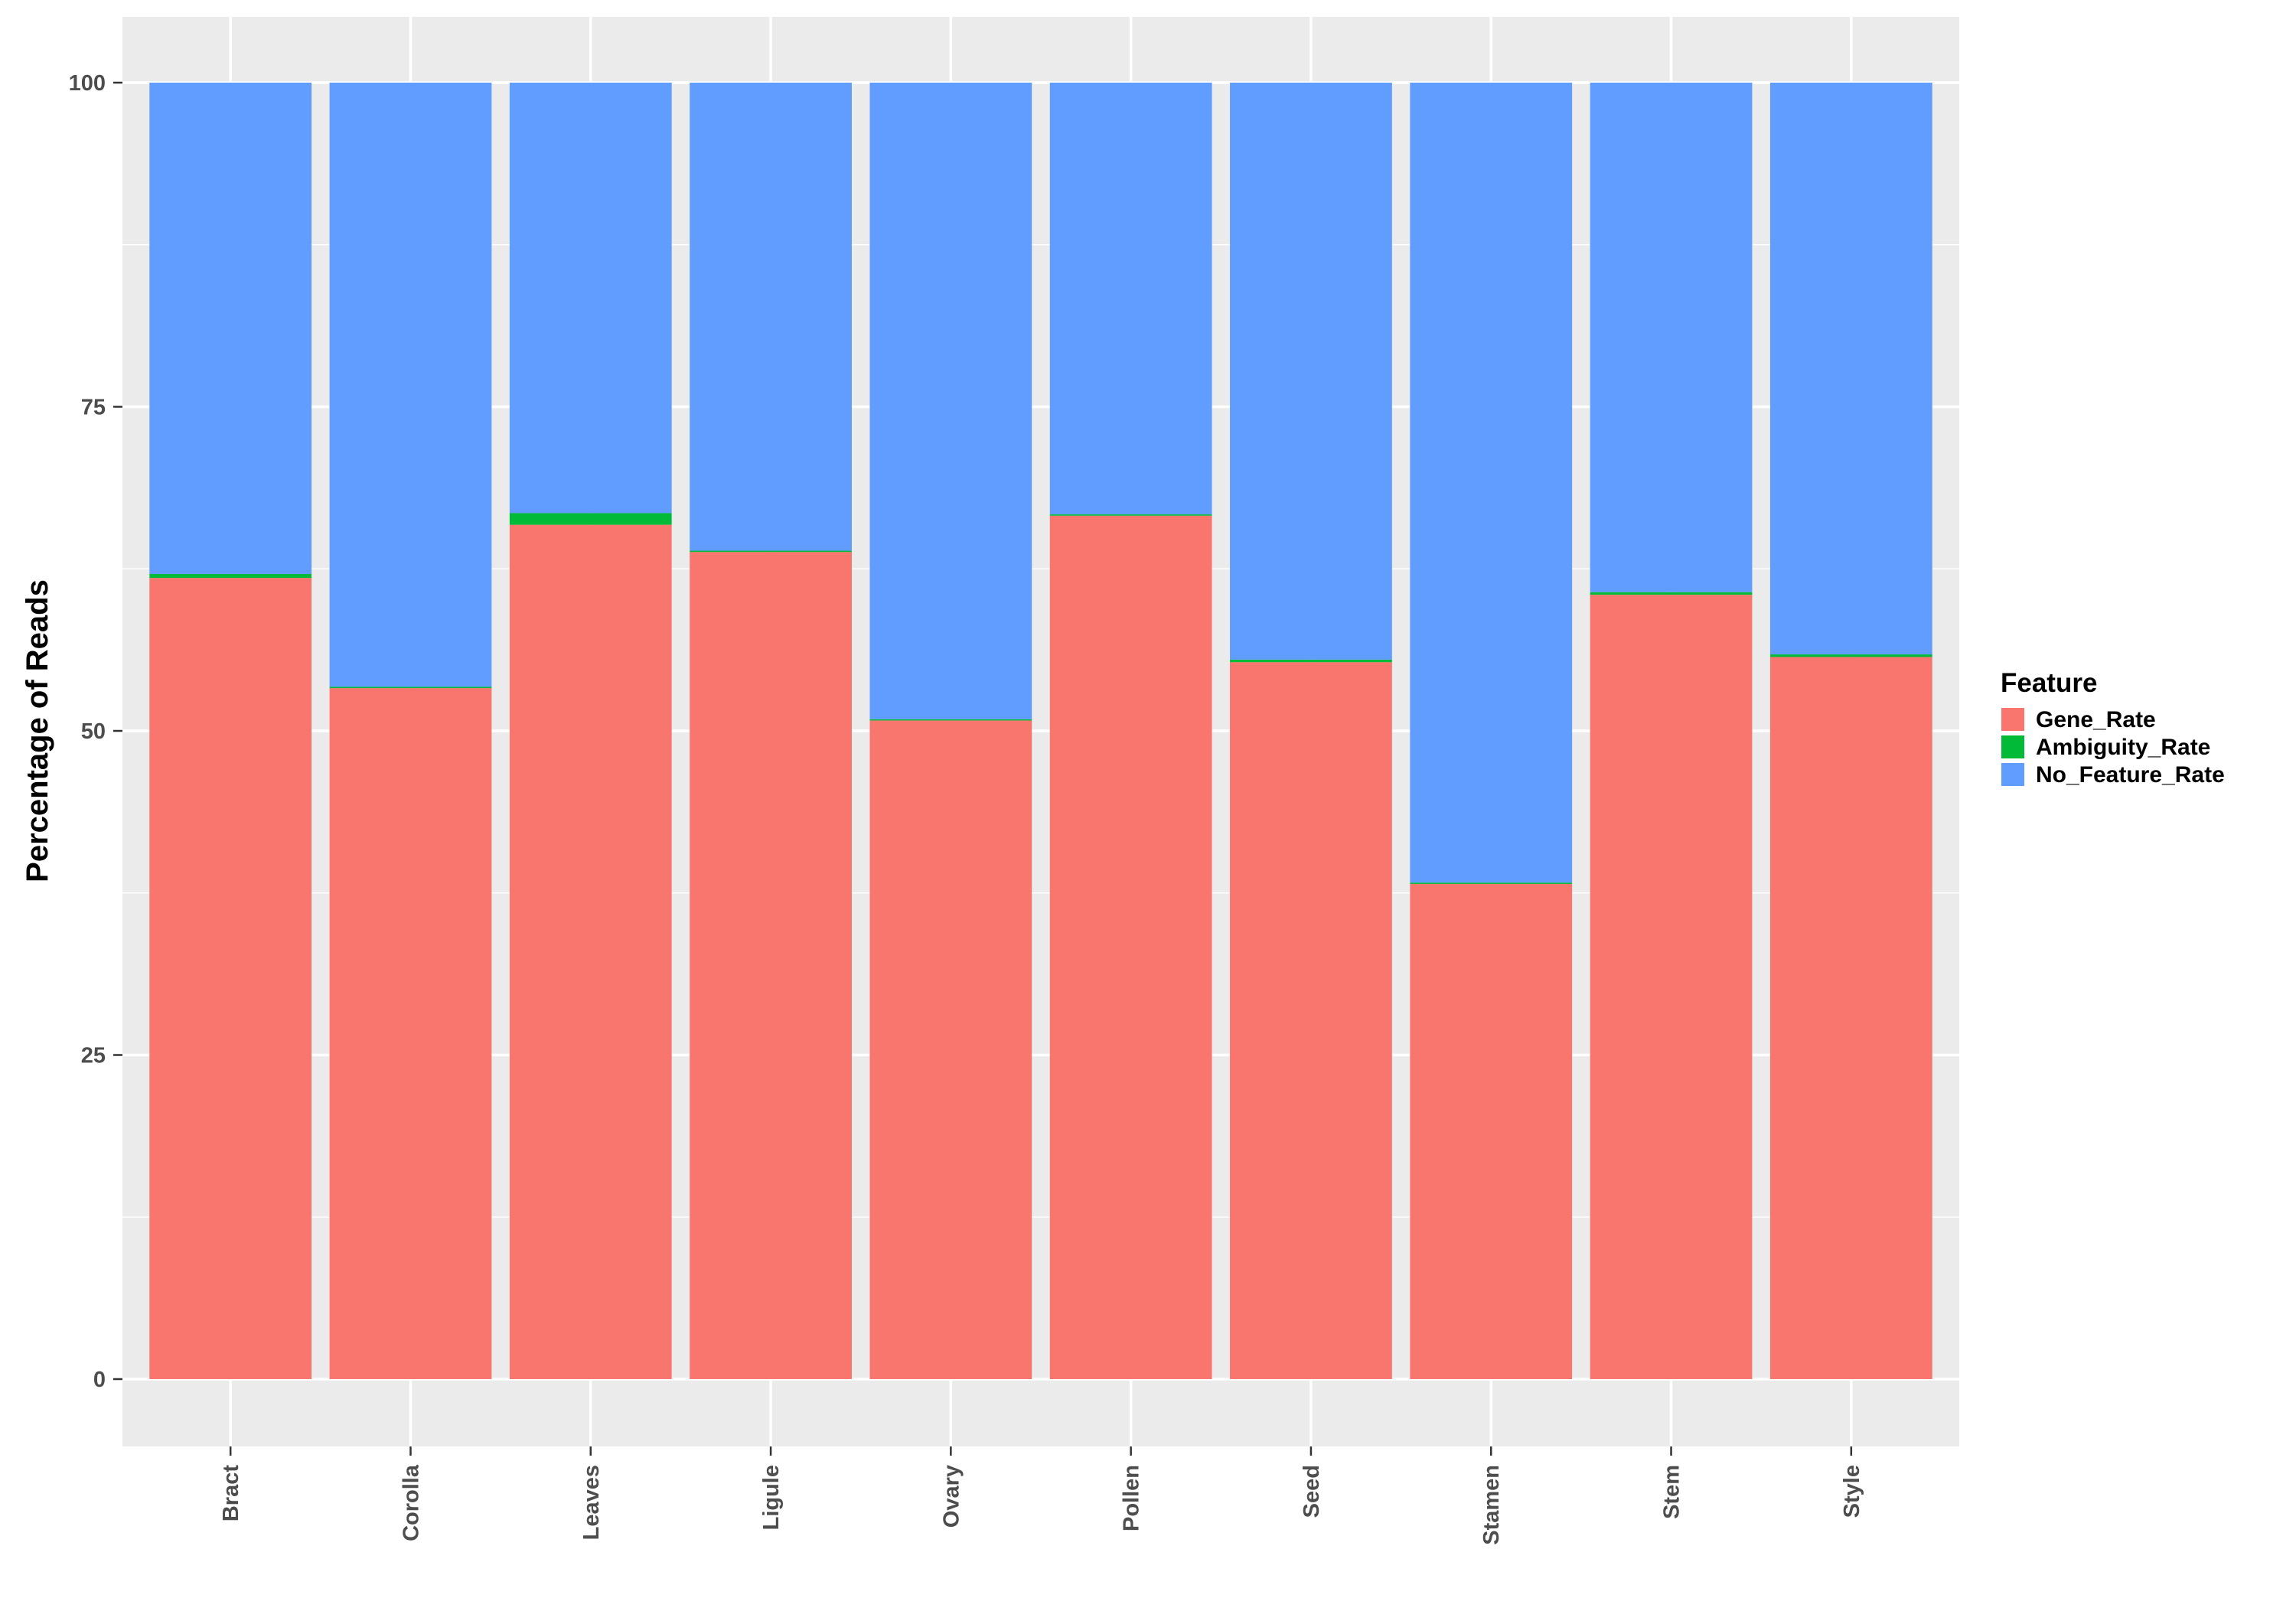 This screenshot has width=2296, height=1611. Describe the element at coordinates (951, 1496) in the screenshot. I see `x-tick-label: Ovary` at that location.